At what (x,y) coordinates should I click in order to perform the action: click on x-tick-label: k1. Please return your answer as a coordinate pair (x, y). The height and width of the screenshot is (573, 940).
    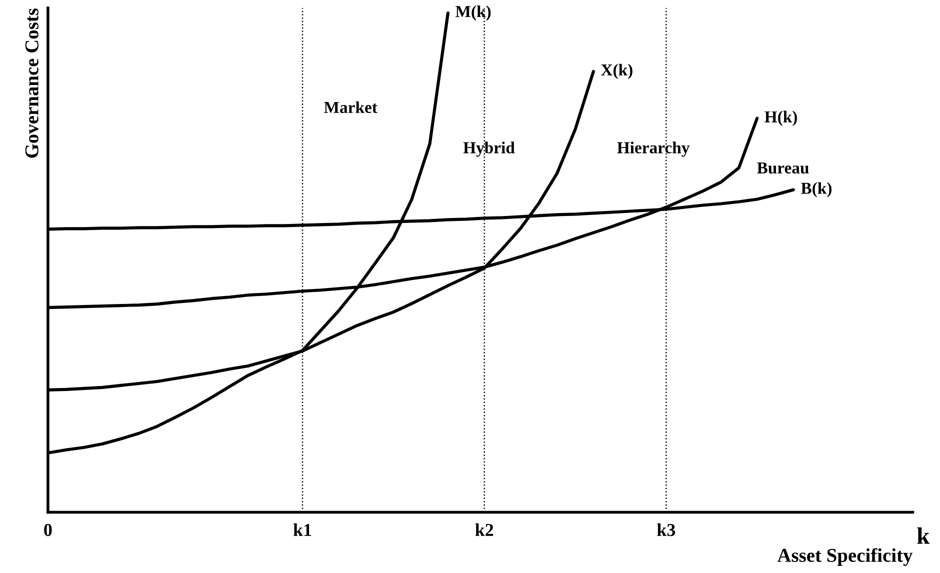
    Looking at the image, I should click on (302, 529).